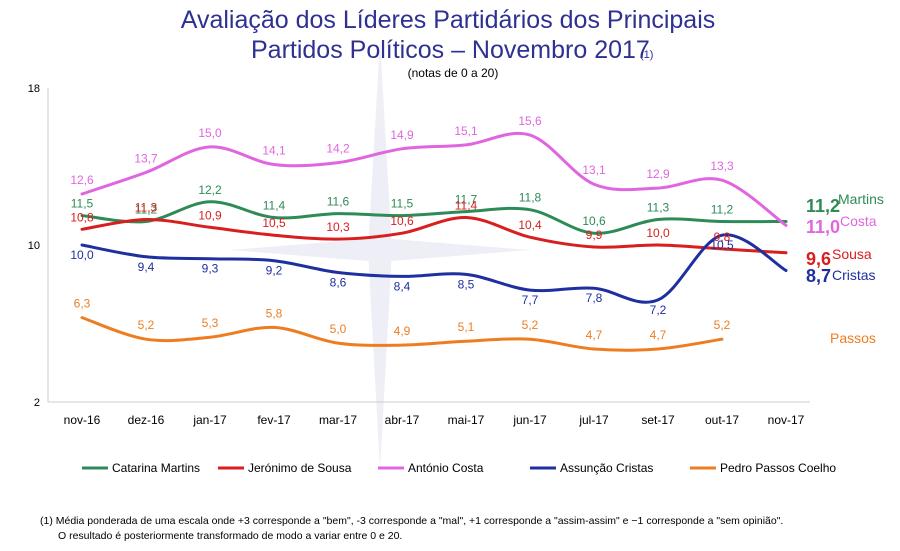 This screenshot has height=551, width=900. Describe the element at coordinates (606, 468) in the screenshot. I see `legend-label: Assunção Cristas` at that location.